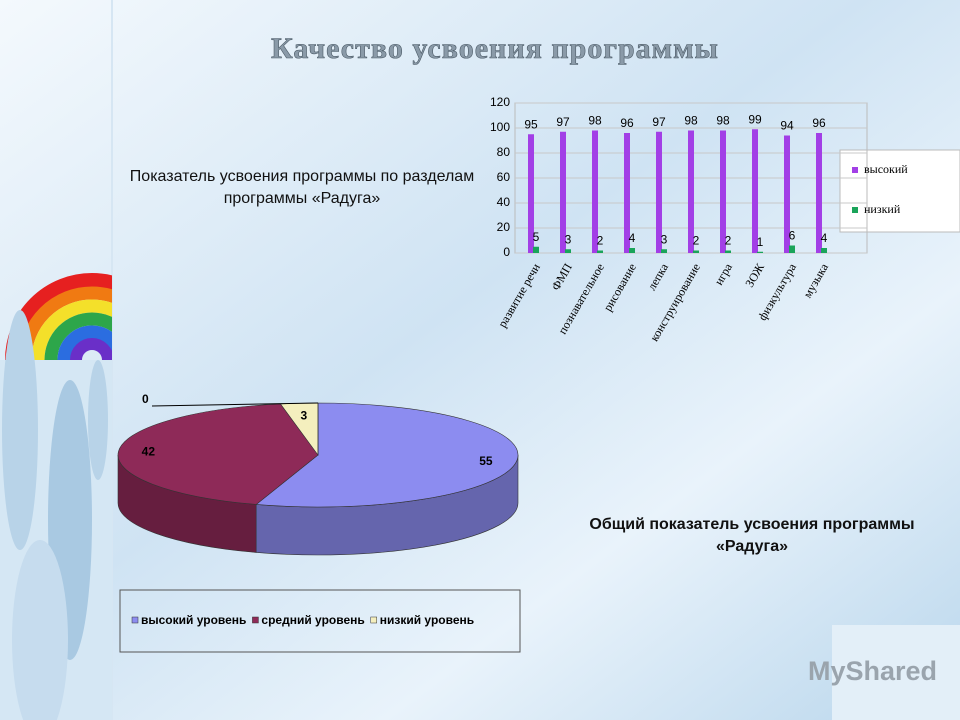 The image size is (960, 720). What do you see at coordinates (149, 451) in the screenshot?
I see `data-label: 42` at bounding box center [149, 451].